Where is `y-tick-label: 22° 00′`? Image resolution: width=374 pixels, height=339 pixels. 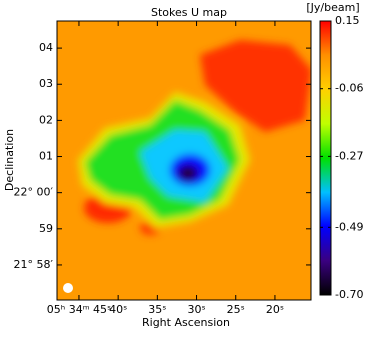
y-tick-label: 22° 00′ is located at coordinates (34, 192).